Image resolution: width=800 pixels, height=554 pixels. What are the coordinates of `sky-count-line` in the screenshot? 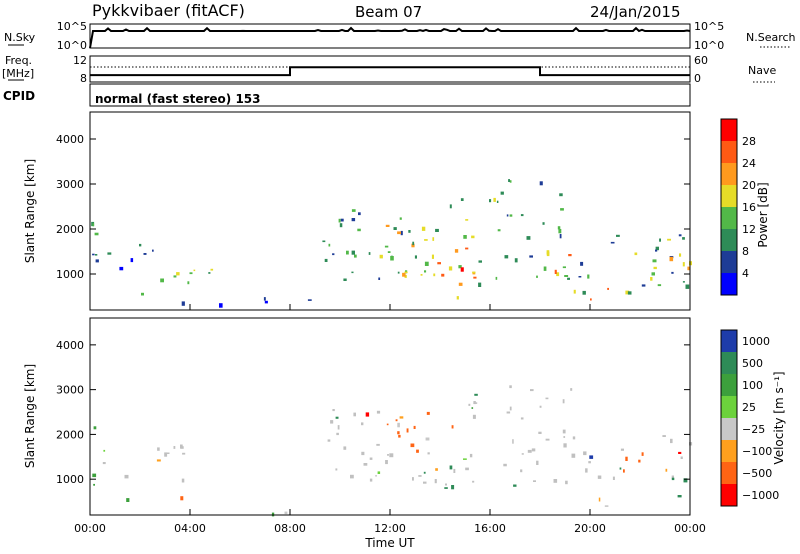 It's located at (390, 37).